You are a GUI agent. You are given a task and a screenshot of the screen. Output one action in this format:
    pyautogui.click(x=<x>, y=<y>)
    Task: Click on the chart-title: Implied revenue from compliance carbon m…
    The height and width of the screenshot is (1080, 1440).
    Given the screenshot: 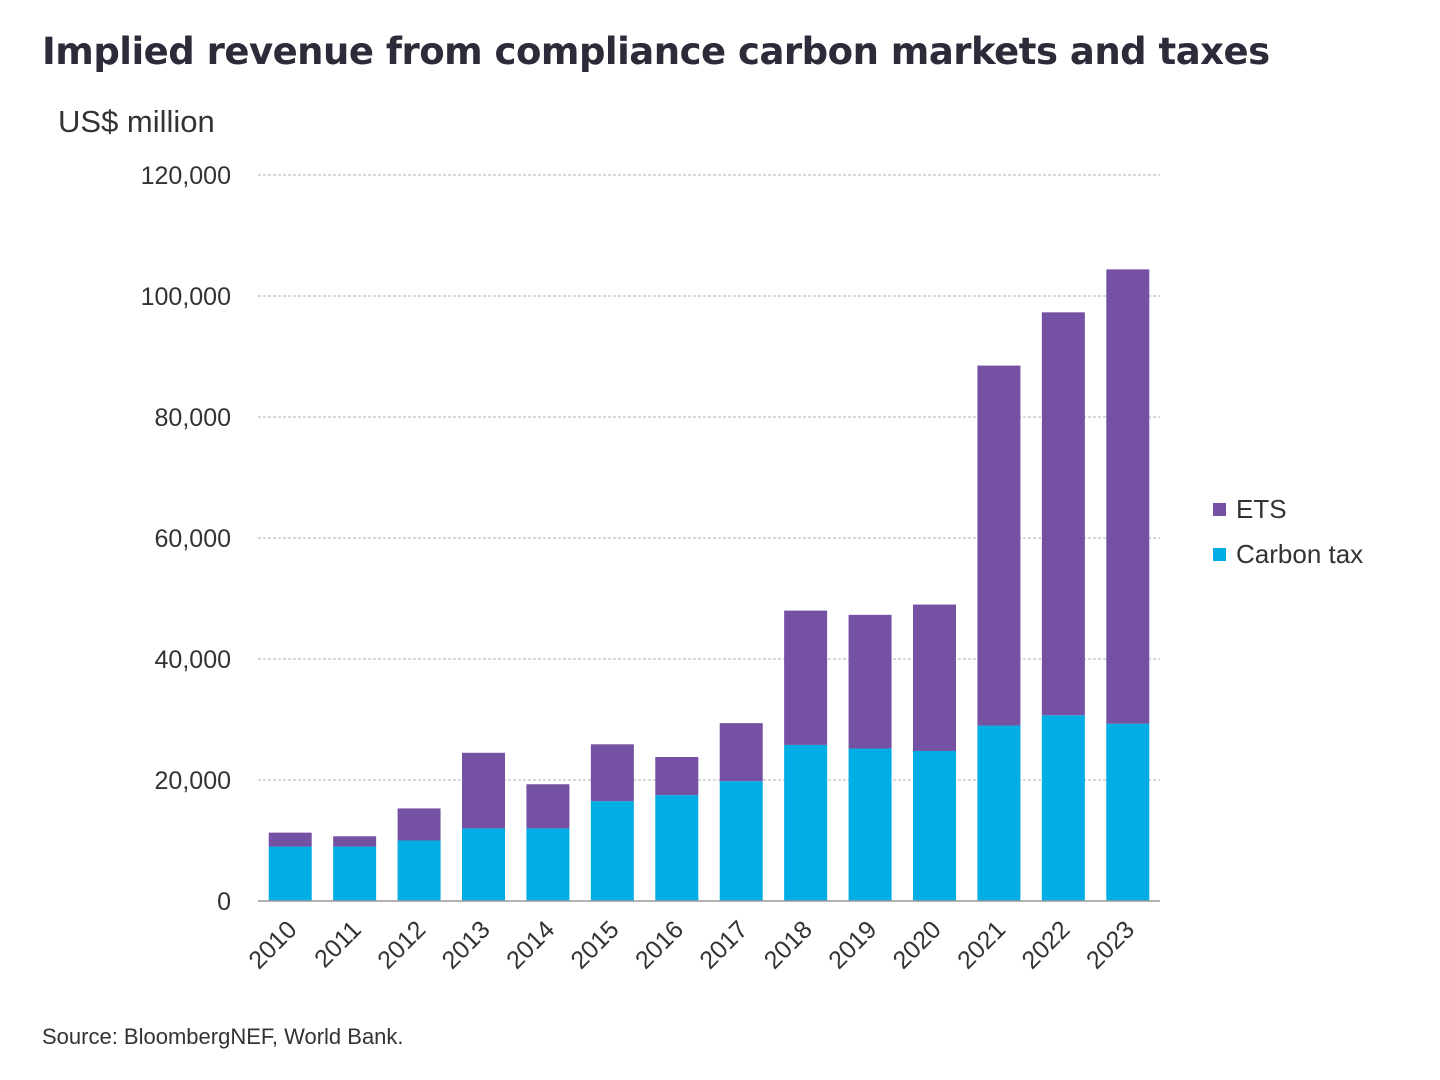 What is the action you would take?
    pyautogui.click(x=656, y=51)
    